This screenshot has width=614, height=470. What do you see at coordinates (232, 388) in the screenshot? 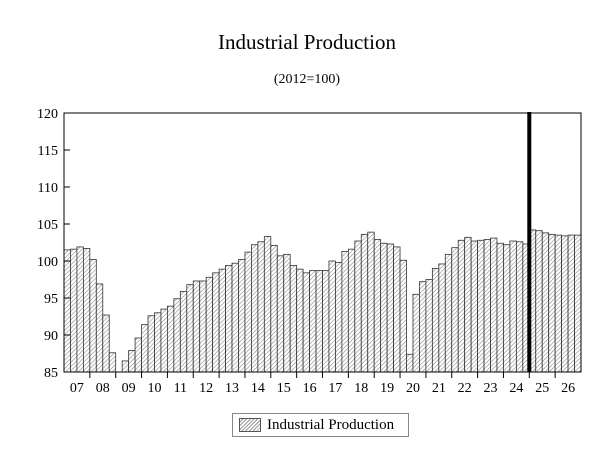
I see `x-tick-label: 13` at bounding box center [232, 388].